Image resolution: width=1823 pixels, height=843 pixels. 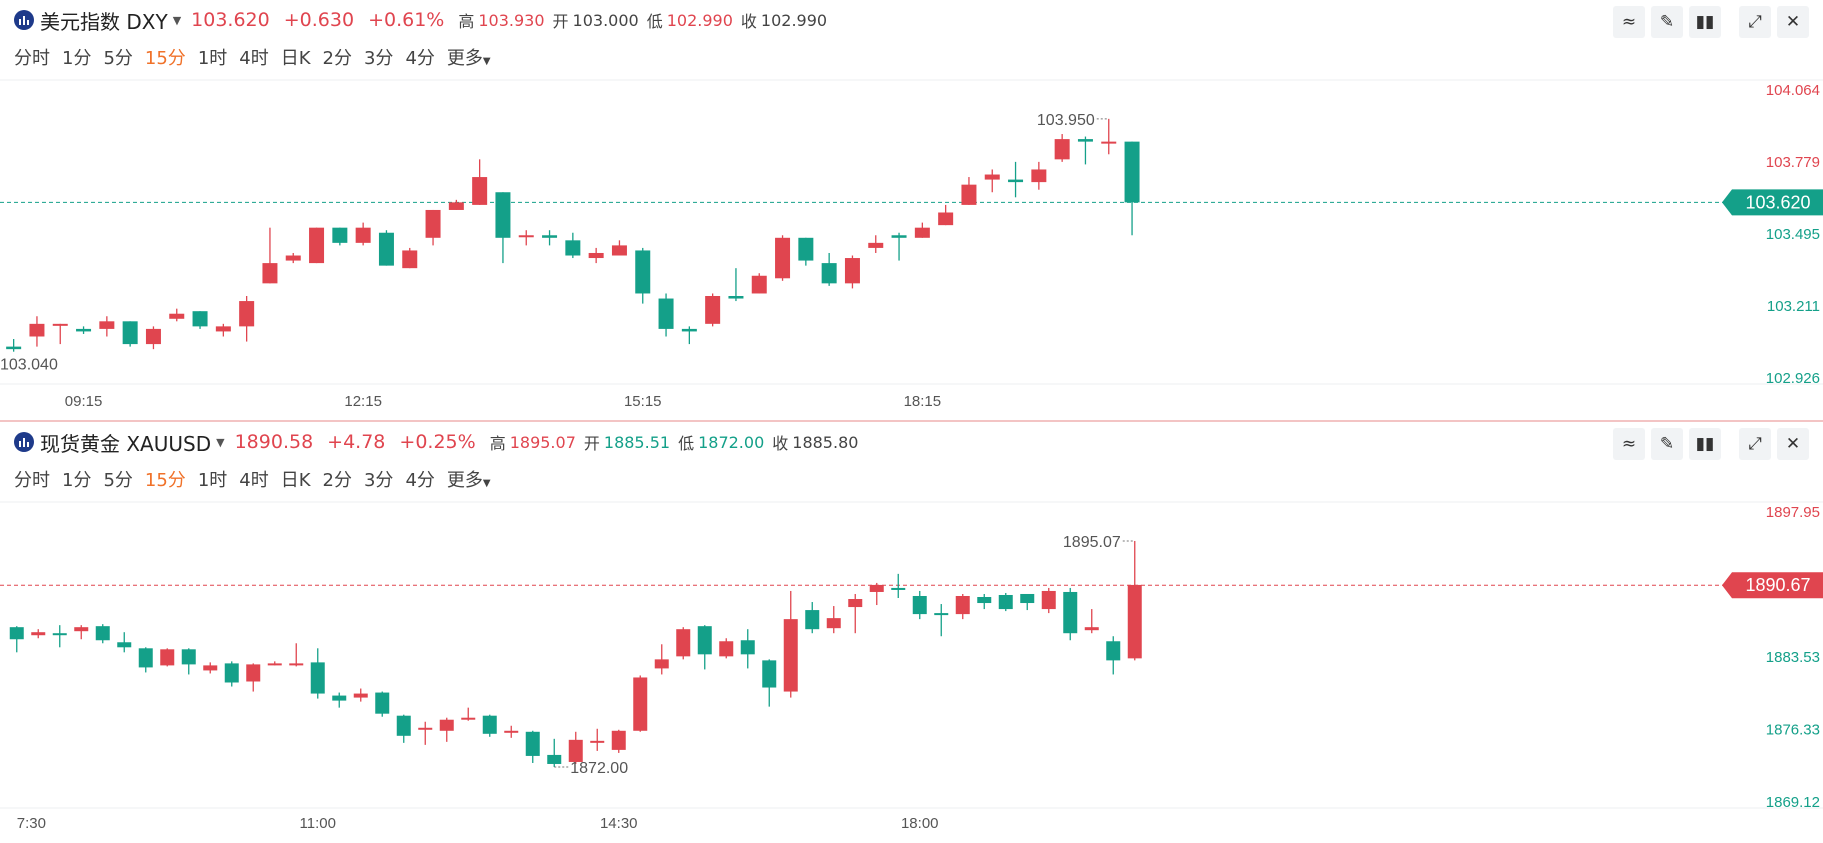 I want to click on fullscreen-icon: ⤢, so click(x=1755, y=444).